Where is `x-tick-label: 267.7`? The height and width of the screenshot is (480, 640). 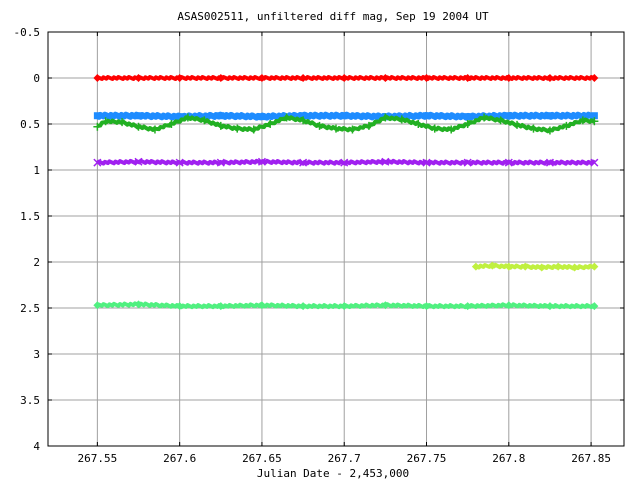 x-tick-label: 267.7 is located at coordinates (344, 458).